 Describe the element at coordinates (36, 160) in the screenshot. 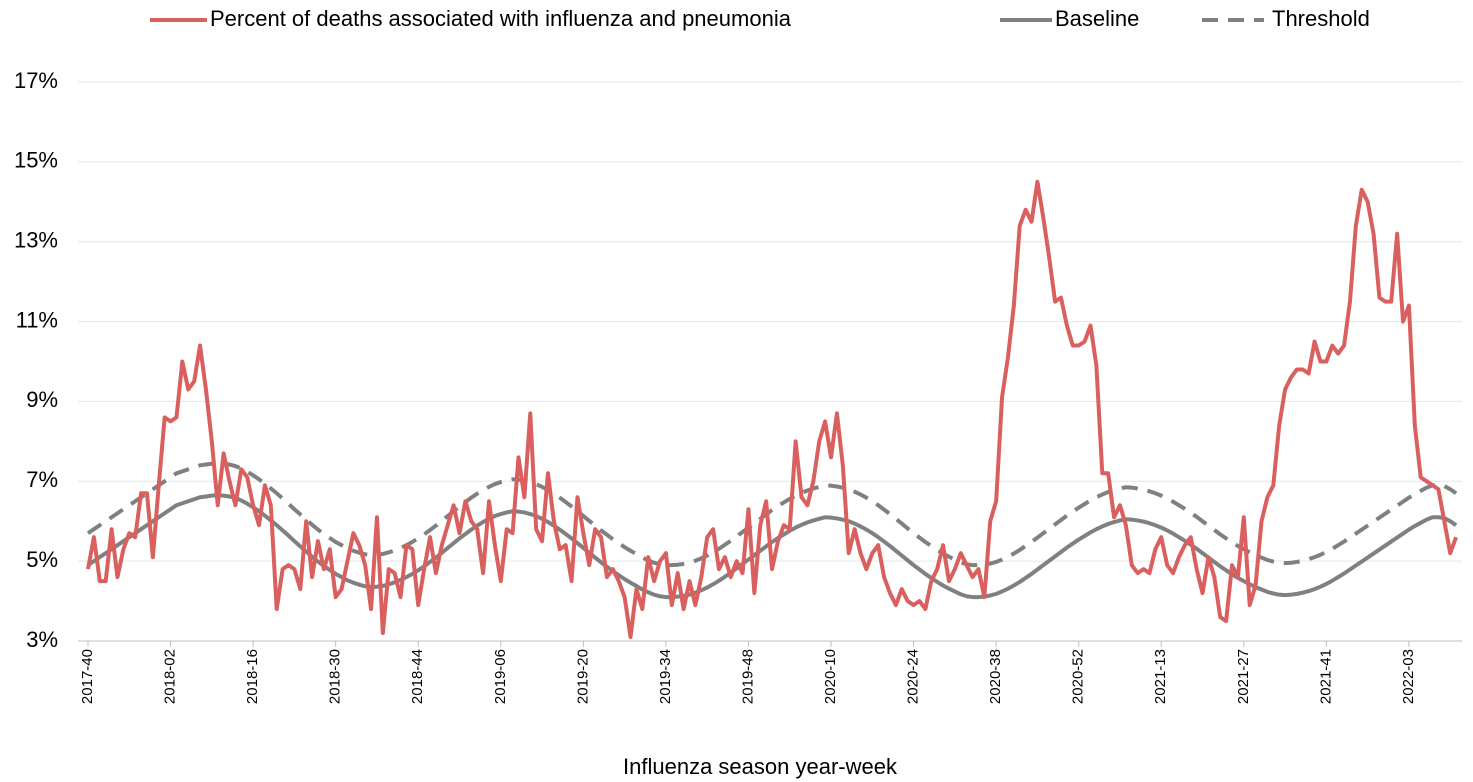

I see `y-tick-label: 15%` at that location.